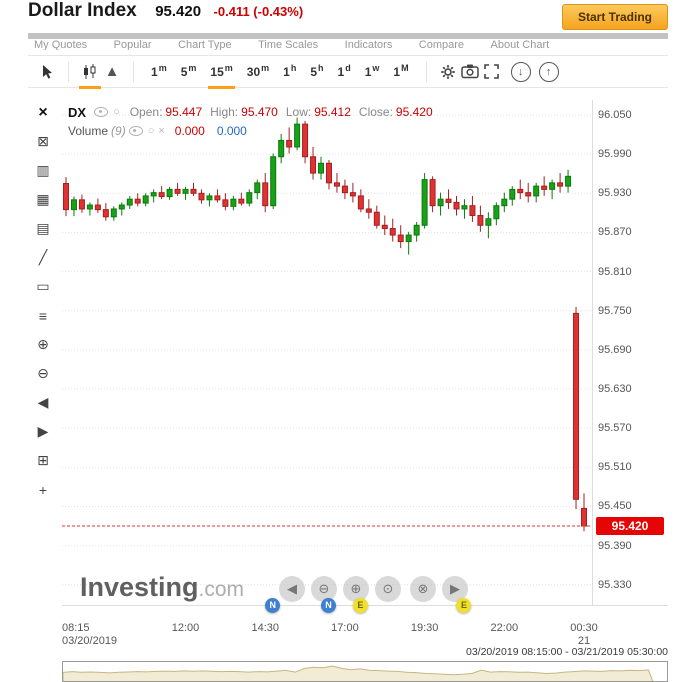  What do you see at coordinates (259, 112) in the screenshot?
I see `high-value: 95.470` at bounding box center [259, 112].